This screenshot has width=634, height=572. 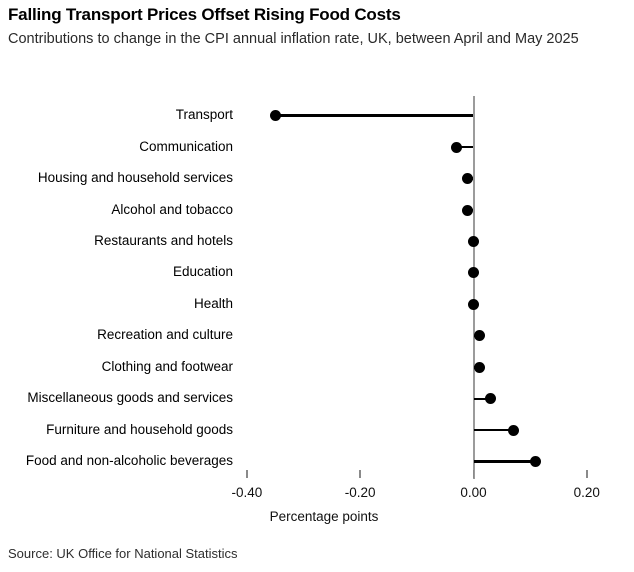 I want to click on x-axis-tick-label: 0.20, so click(x=586, y=492).